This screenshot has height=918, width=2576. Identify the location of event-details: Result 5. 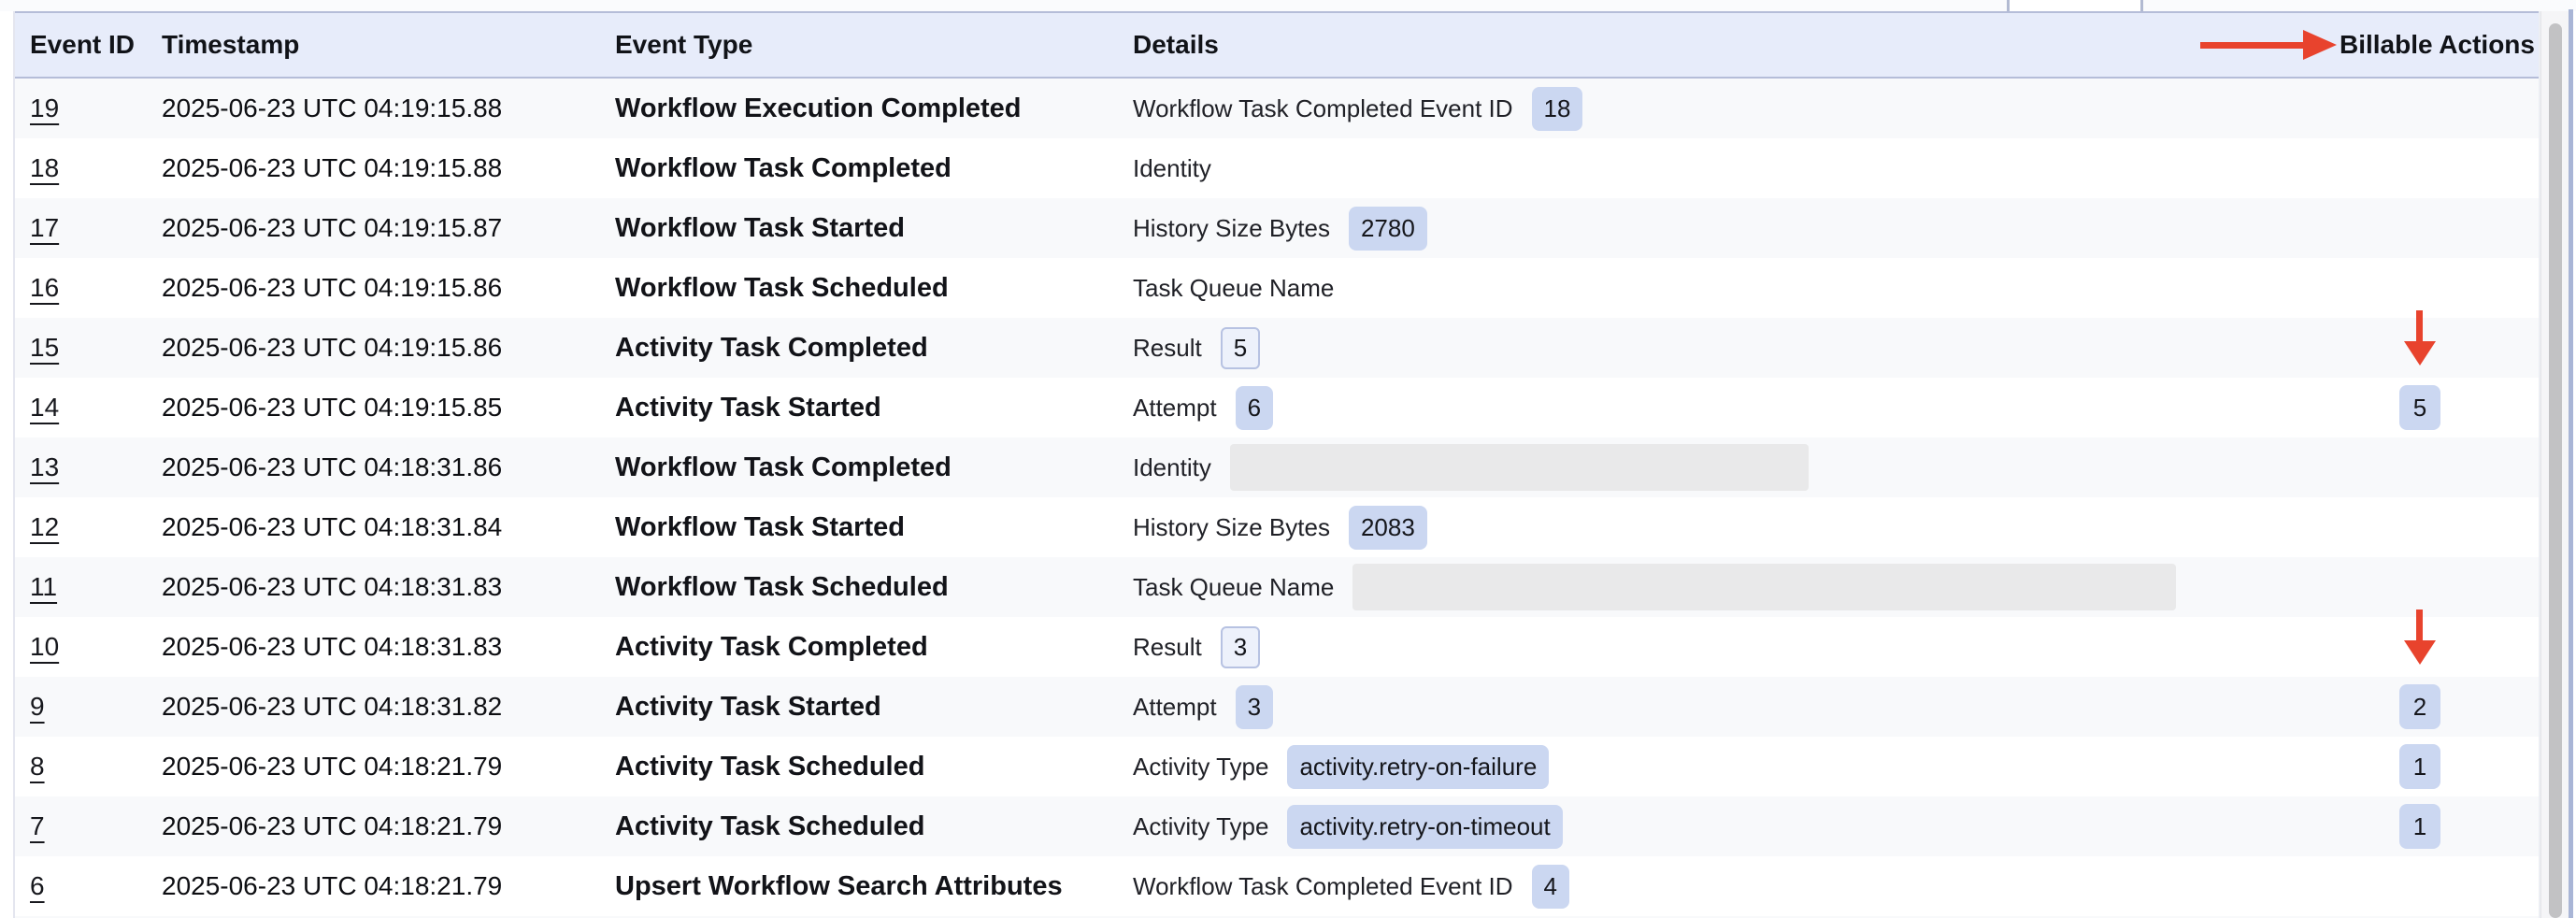
(1197, 348).